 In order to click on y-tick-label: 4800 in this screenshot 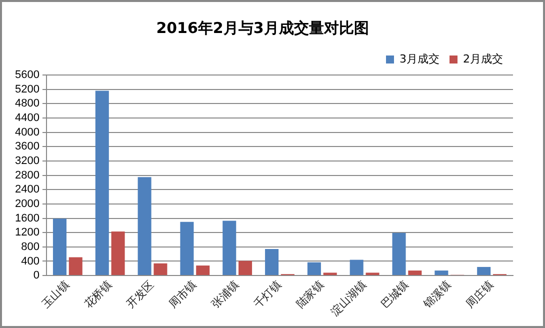, I will do `click(27, 104)`.